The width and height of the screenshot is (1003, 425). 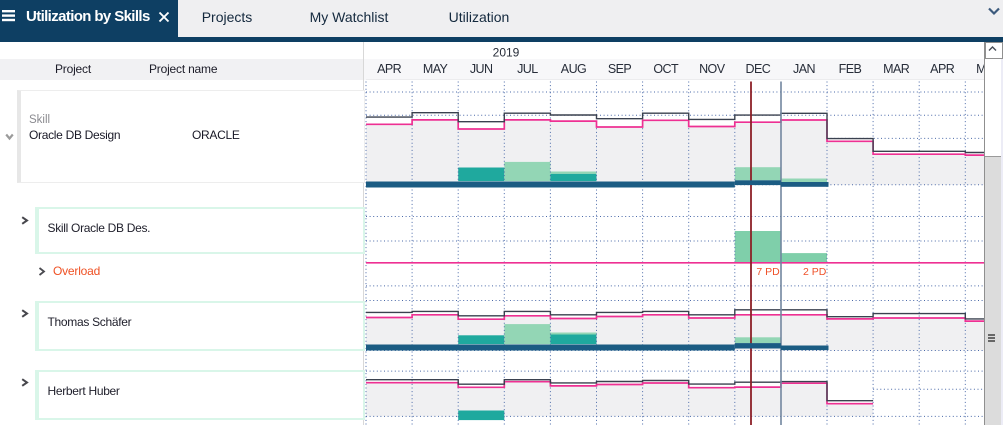 I want to click on svg-text: JUN, so click(x=481, y=69).